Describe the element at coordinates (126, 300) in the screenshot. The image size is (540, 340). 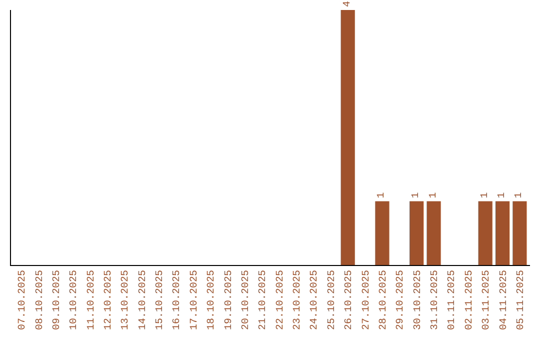
I see `x-tick-label: 13.10.2025` at that location.